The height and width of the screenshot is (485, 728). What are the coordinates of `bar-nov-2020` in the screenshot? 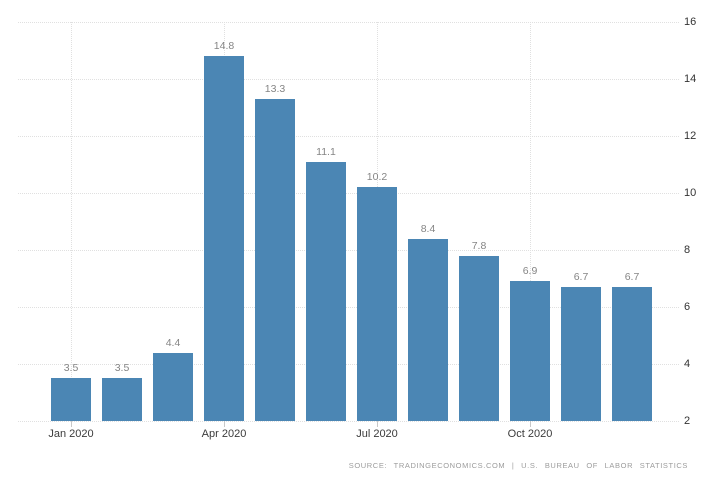 It's located at (581, 354).